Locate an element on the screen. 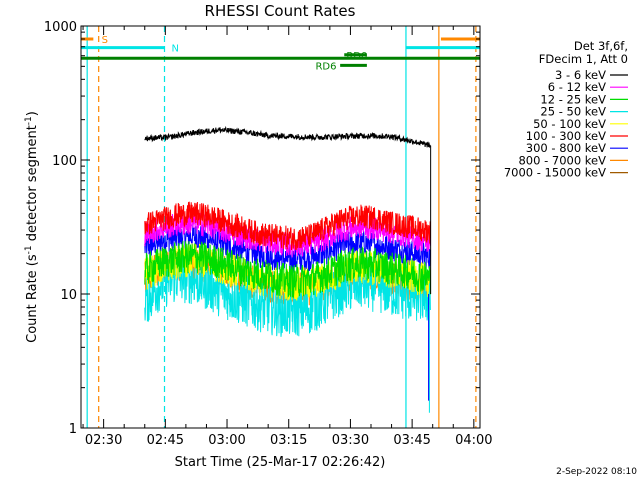 The image size is (640, 484). x-tick-label: 03:30 is located at coordinates (350, 440).